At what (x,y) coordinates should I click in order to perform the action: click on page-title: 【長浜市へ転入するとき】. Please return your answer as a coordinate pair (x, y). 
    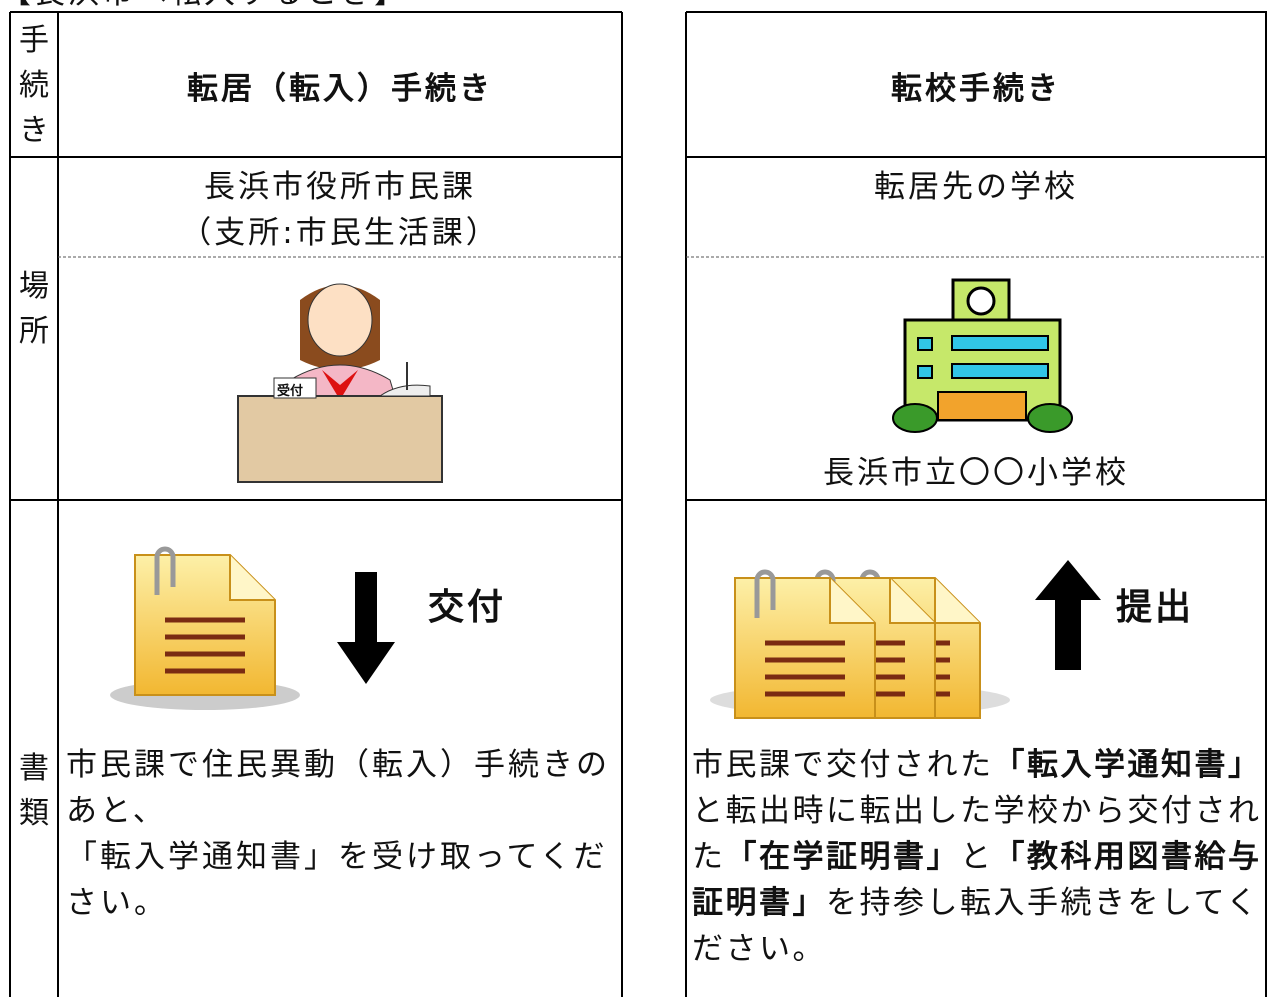
    Looking at the image, I should click on (204, 8).